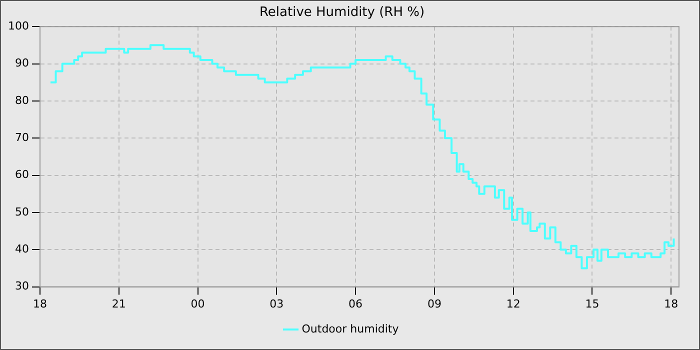  What do you see at coordinates (351, 329) in the screenshot?
I see `legend-label: Outdoor humidity` at bounding box center [351, 329].